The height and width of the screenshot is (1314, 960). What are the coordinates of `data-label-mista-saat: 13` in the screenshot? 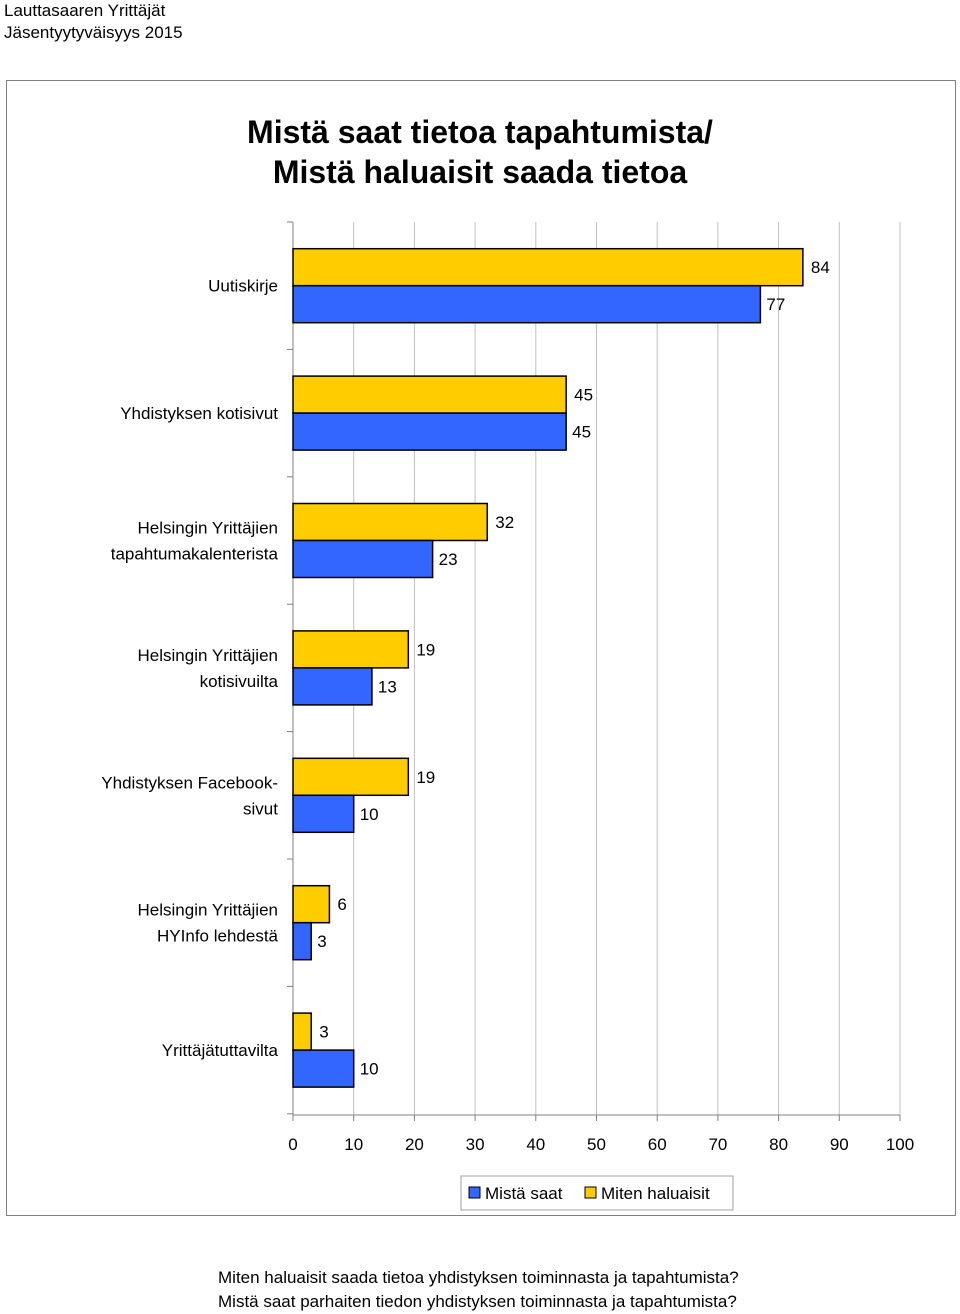 It's located at (387, 686).